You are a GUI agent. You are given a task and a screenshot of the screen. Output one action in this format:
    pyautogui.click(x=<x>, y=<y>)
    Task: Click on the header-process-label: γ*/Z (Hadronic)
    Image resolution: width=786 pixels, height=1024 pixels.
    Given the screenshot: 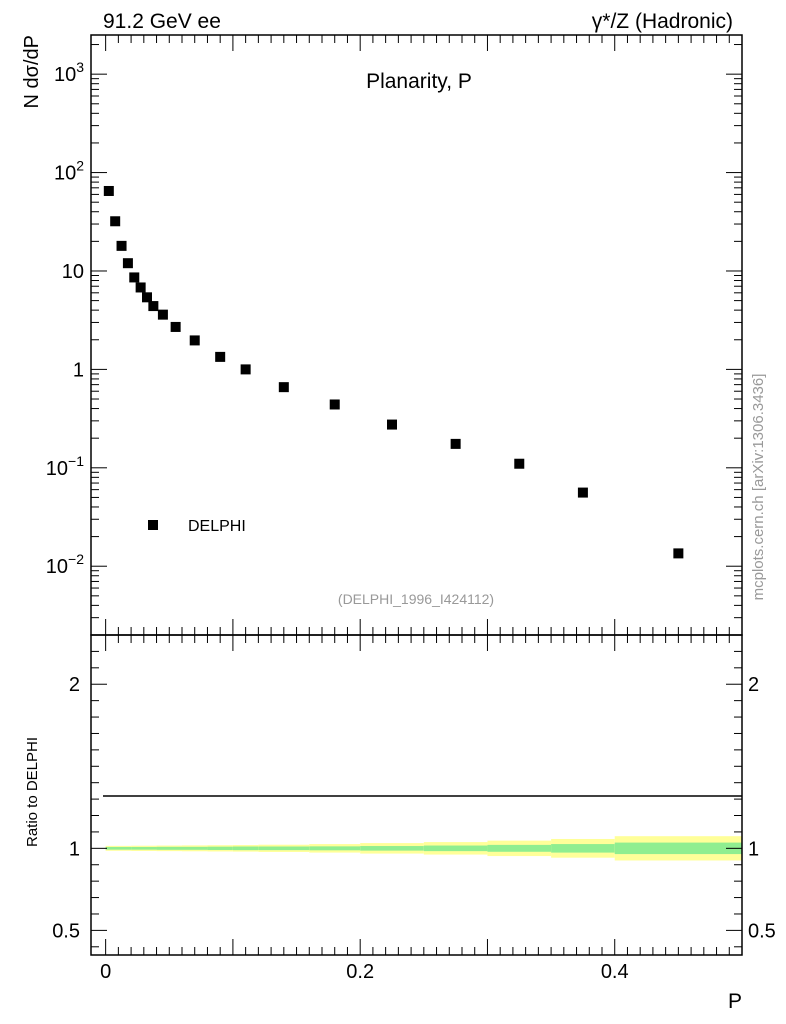 What is the action you would take?
    pyautogui.click(x=662, y=21)
    